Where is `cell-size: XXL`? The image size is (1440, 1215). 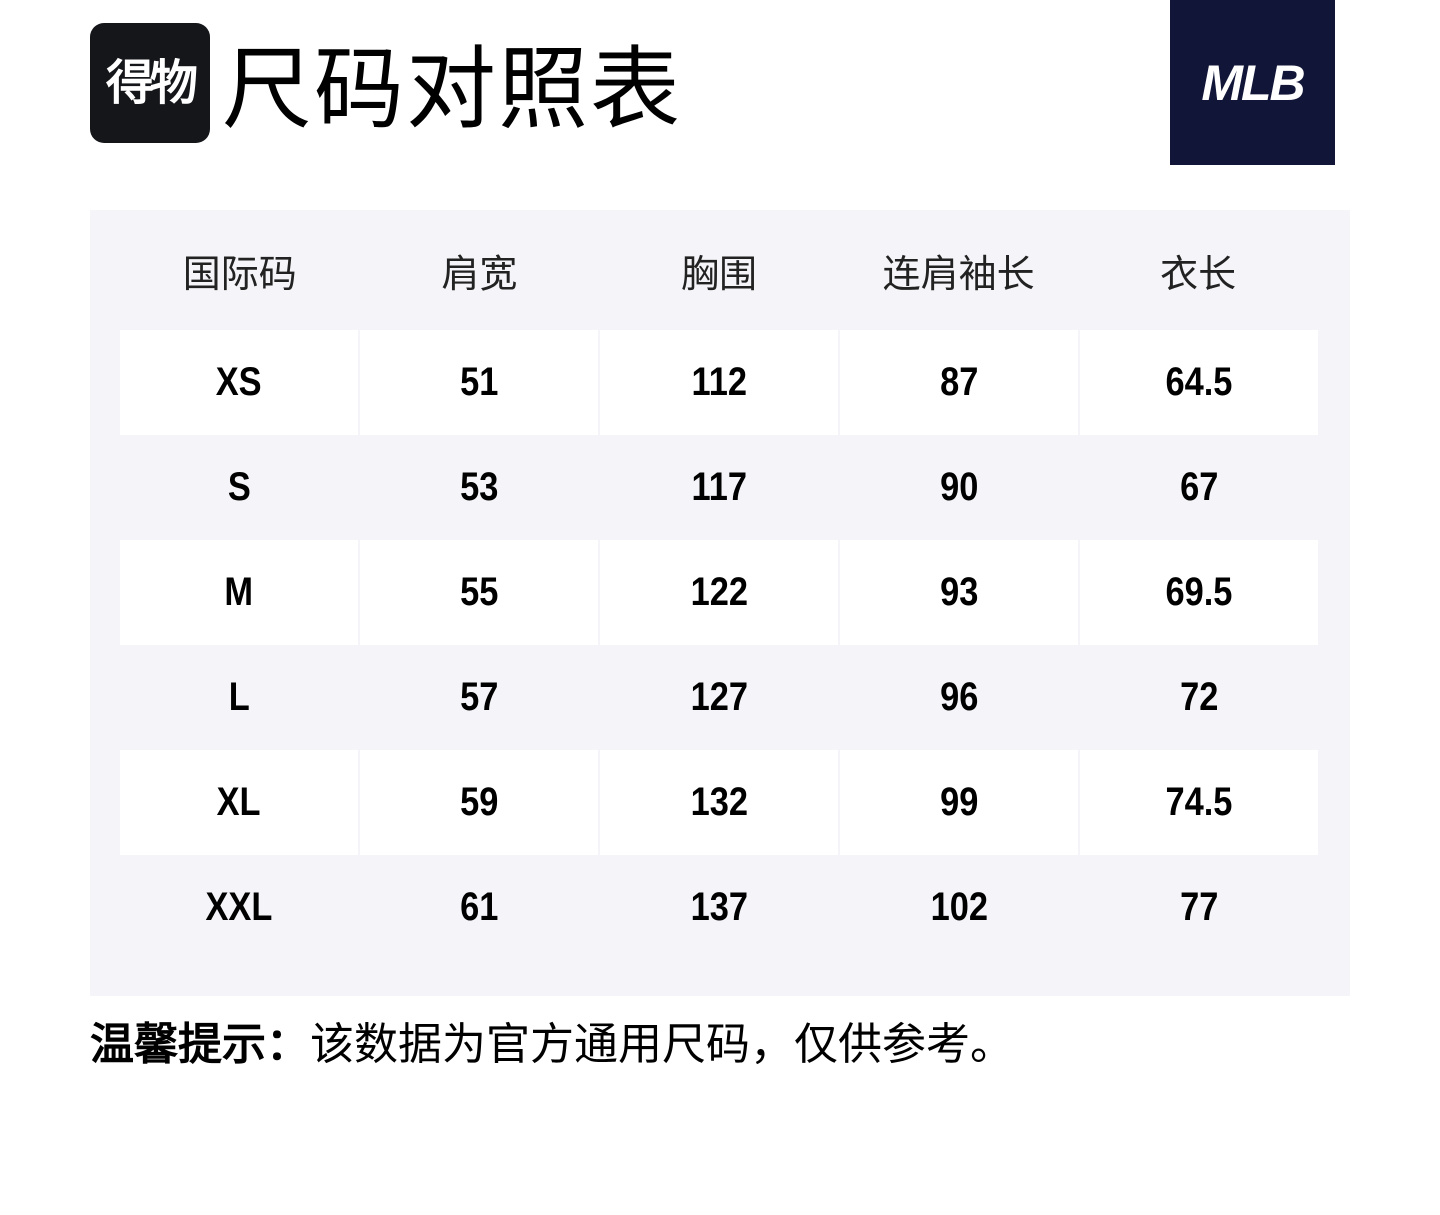
cell-size: XXL is located at coordinates (239, 907).